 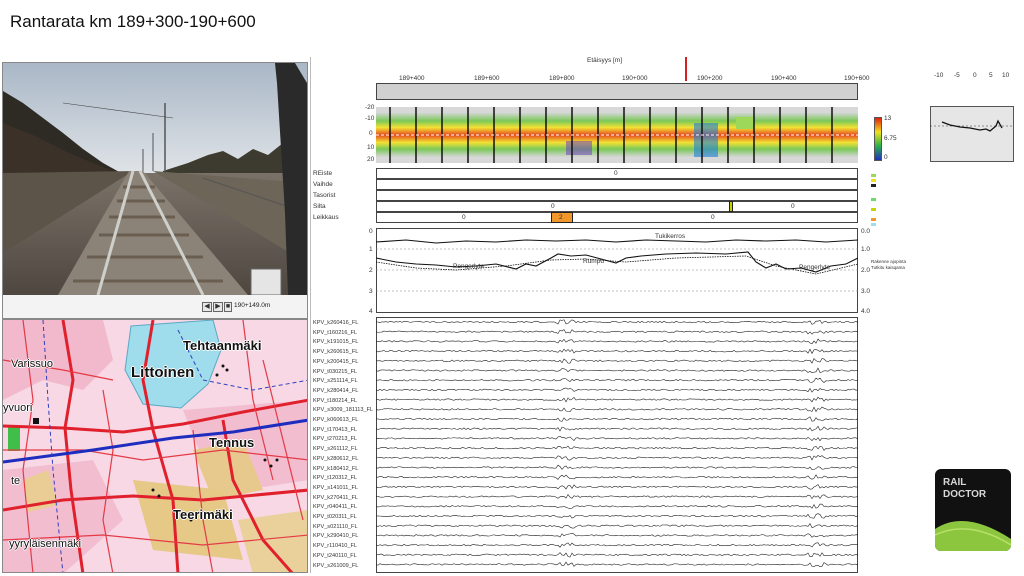 What do you see at coordinates (857, 78) in the screenshot?
I see `distance-tick: 190+600` at bounding box center [857, 78].